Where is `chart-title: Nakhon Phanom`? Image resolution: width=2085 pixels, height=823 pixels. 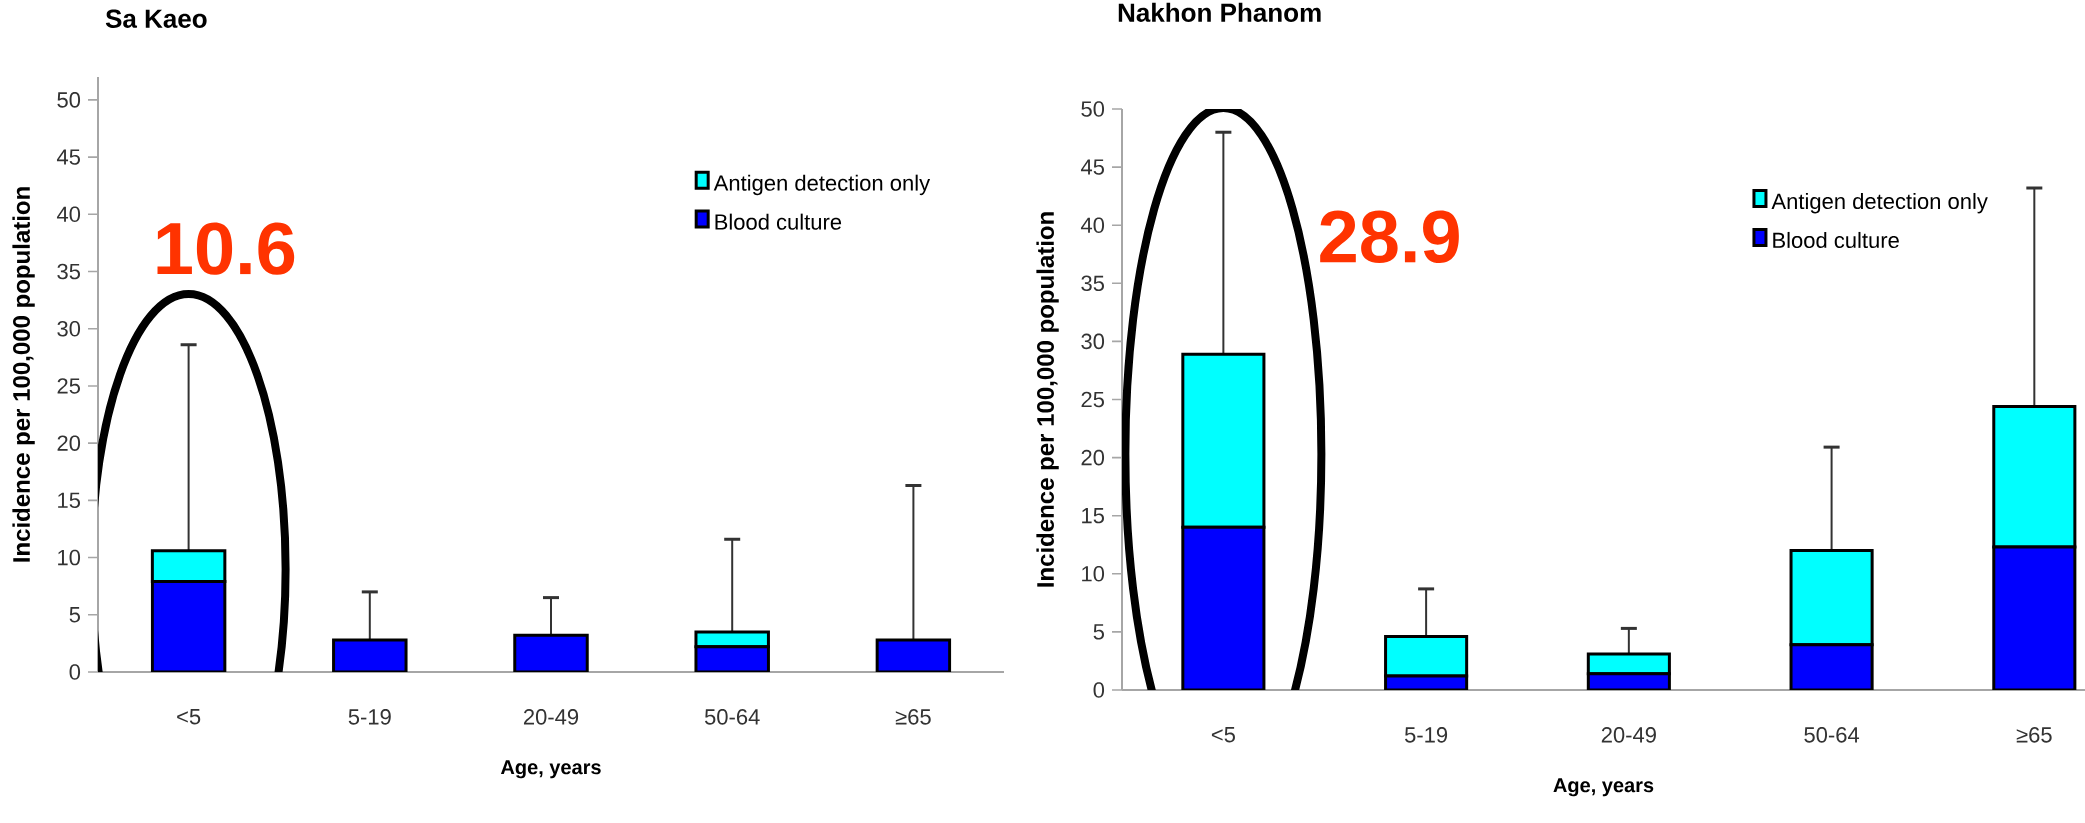 chart-title: Nakhon Phanom is located at coordinates (1219, 12).